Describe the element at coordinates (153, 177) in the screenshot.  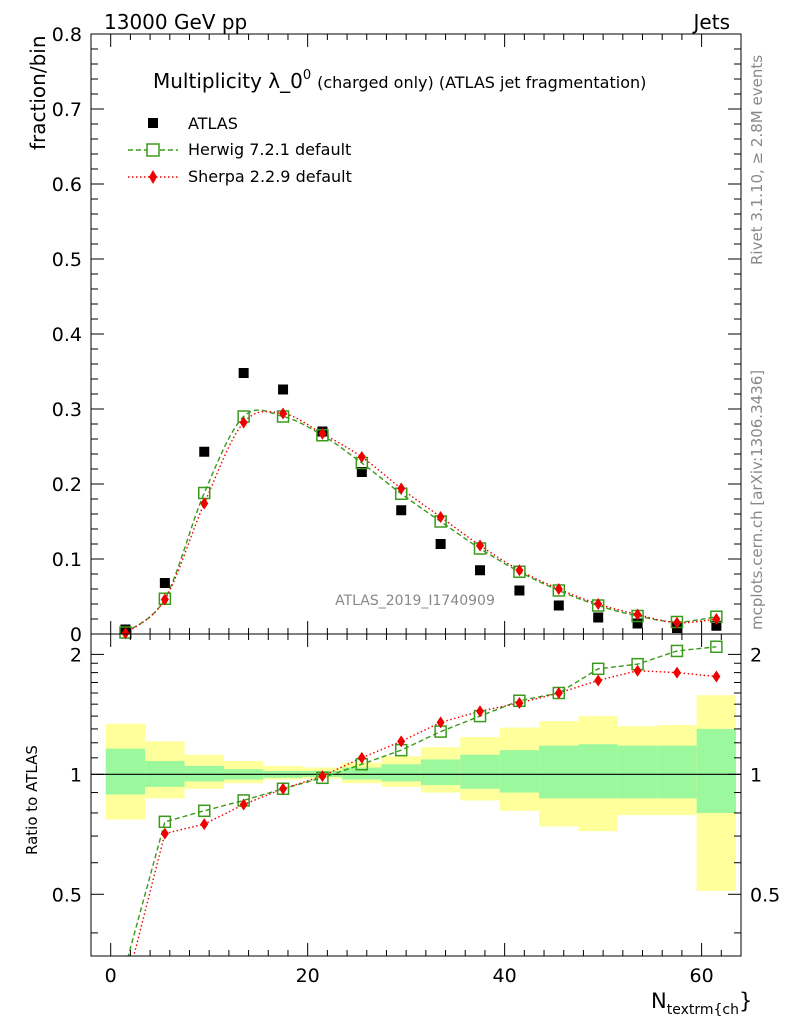
I see `legend-marker-sherpa` at that location.